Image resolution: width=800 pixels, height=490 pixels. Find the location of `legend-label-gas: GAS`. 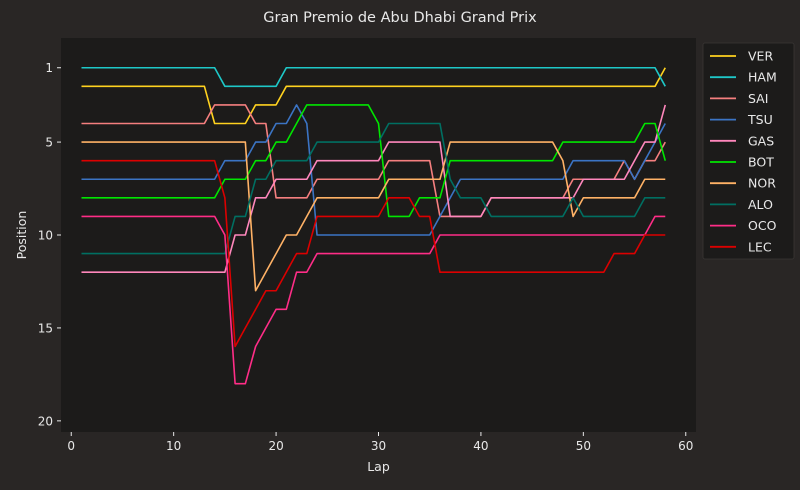

legend-label-gas: GAS is located at coordinates (761, 140).